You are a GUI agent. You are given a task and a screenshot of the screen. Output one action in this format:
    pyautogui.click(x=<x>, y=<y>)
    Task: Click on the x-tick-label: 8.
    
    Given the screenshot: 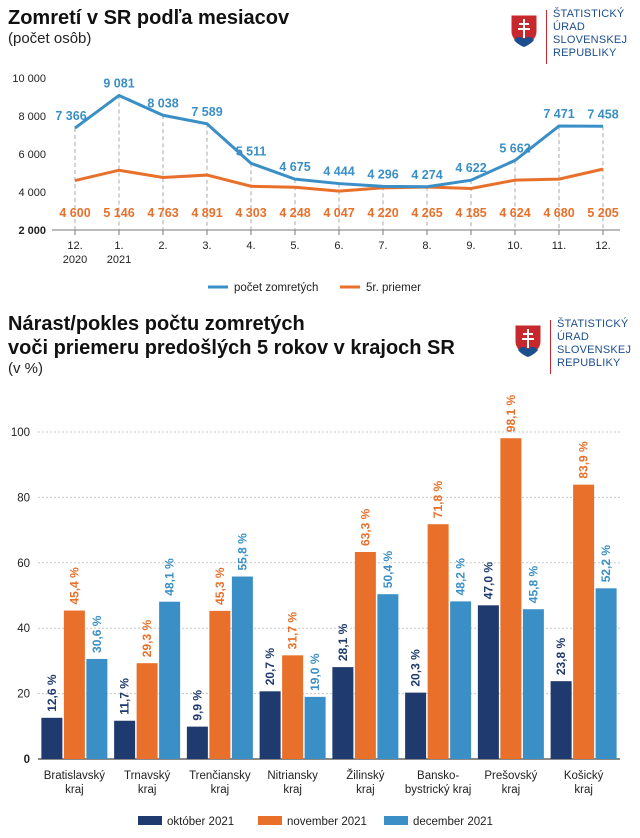 What is the action you would take?
    pyautogui.click(x=426, y=246)
    